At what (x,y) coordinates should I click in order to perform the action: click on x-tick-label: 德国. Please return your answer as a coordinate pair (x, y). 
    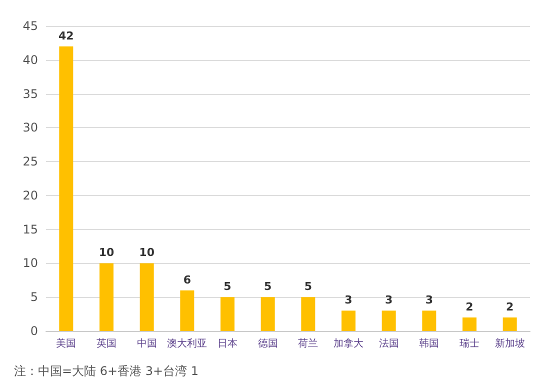
    Looking at the image, I should click on (268, 344).